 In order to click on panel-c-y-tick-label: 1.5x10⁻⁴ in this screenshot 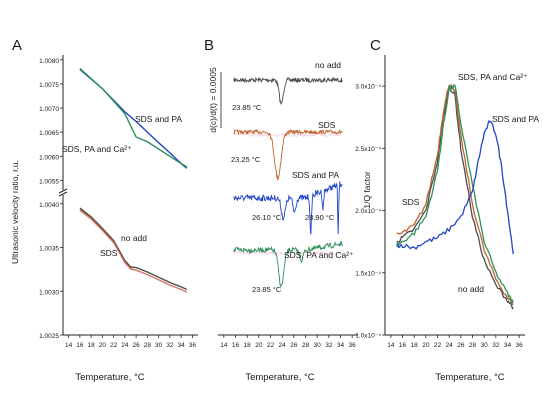, I will do `click(368, 273)`.